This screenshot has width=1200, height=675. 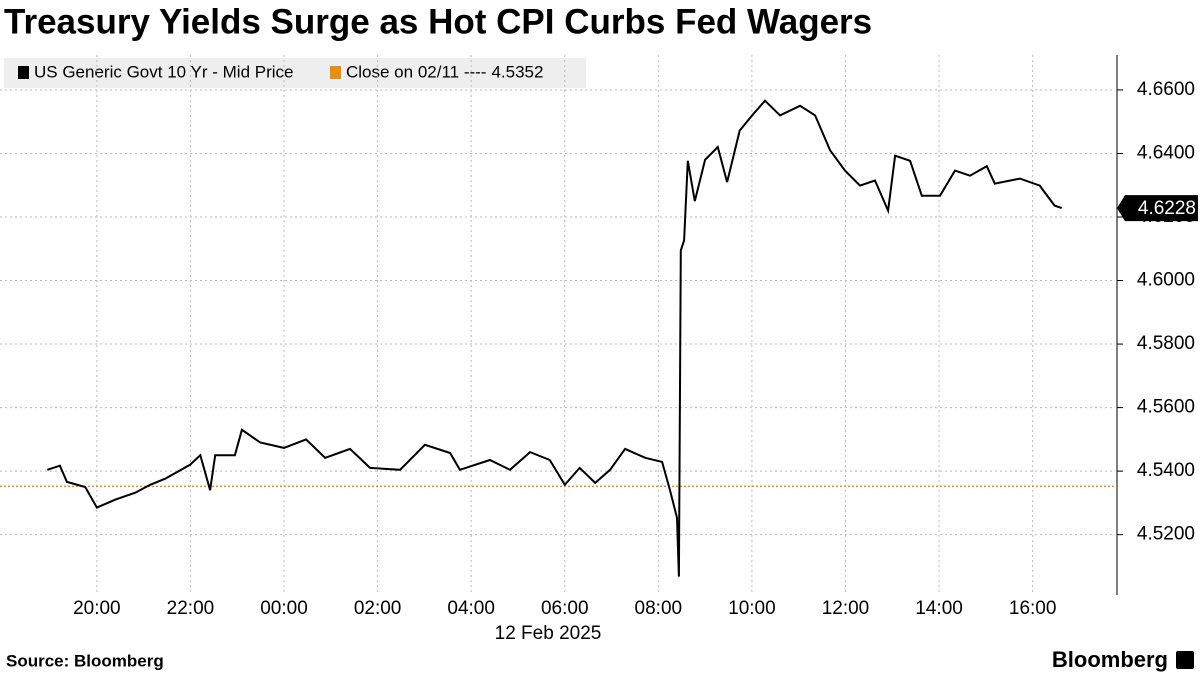 What do you see at coordinates (1185, 660) in the screenshot?
I see `brand-icon` at bounding box center [1185, 660].